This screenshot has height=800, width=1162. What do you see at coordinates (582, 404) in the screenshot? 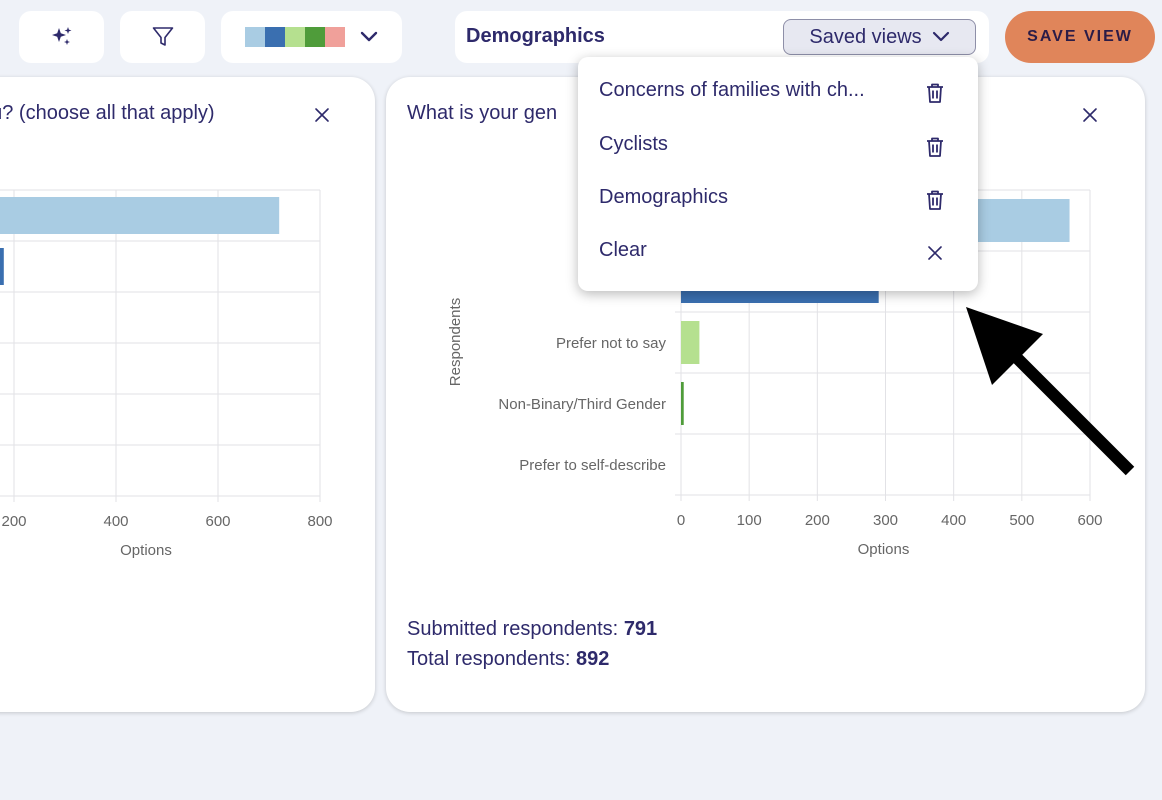
I see `category-label: Non-Binary/Third Gender` at bounding box center [582, 404].